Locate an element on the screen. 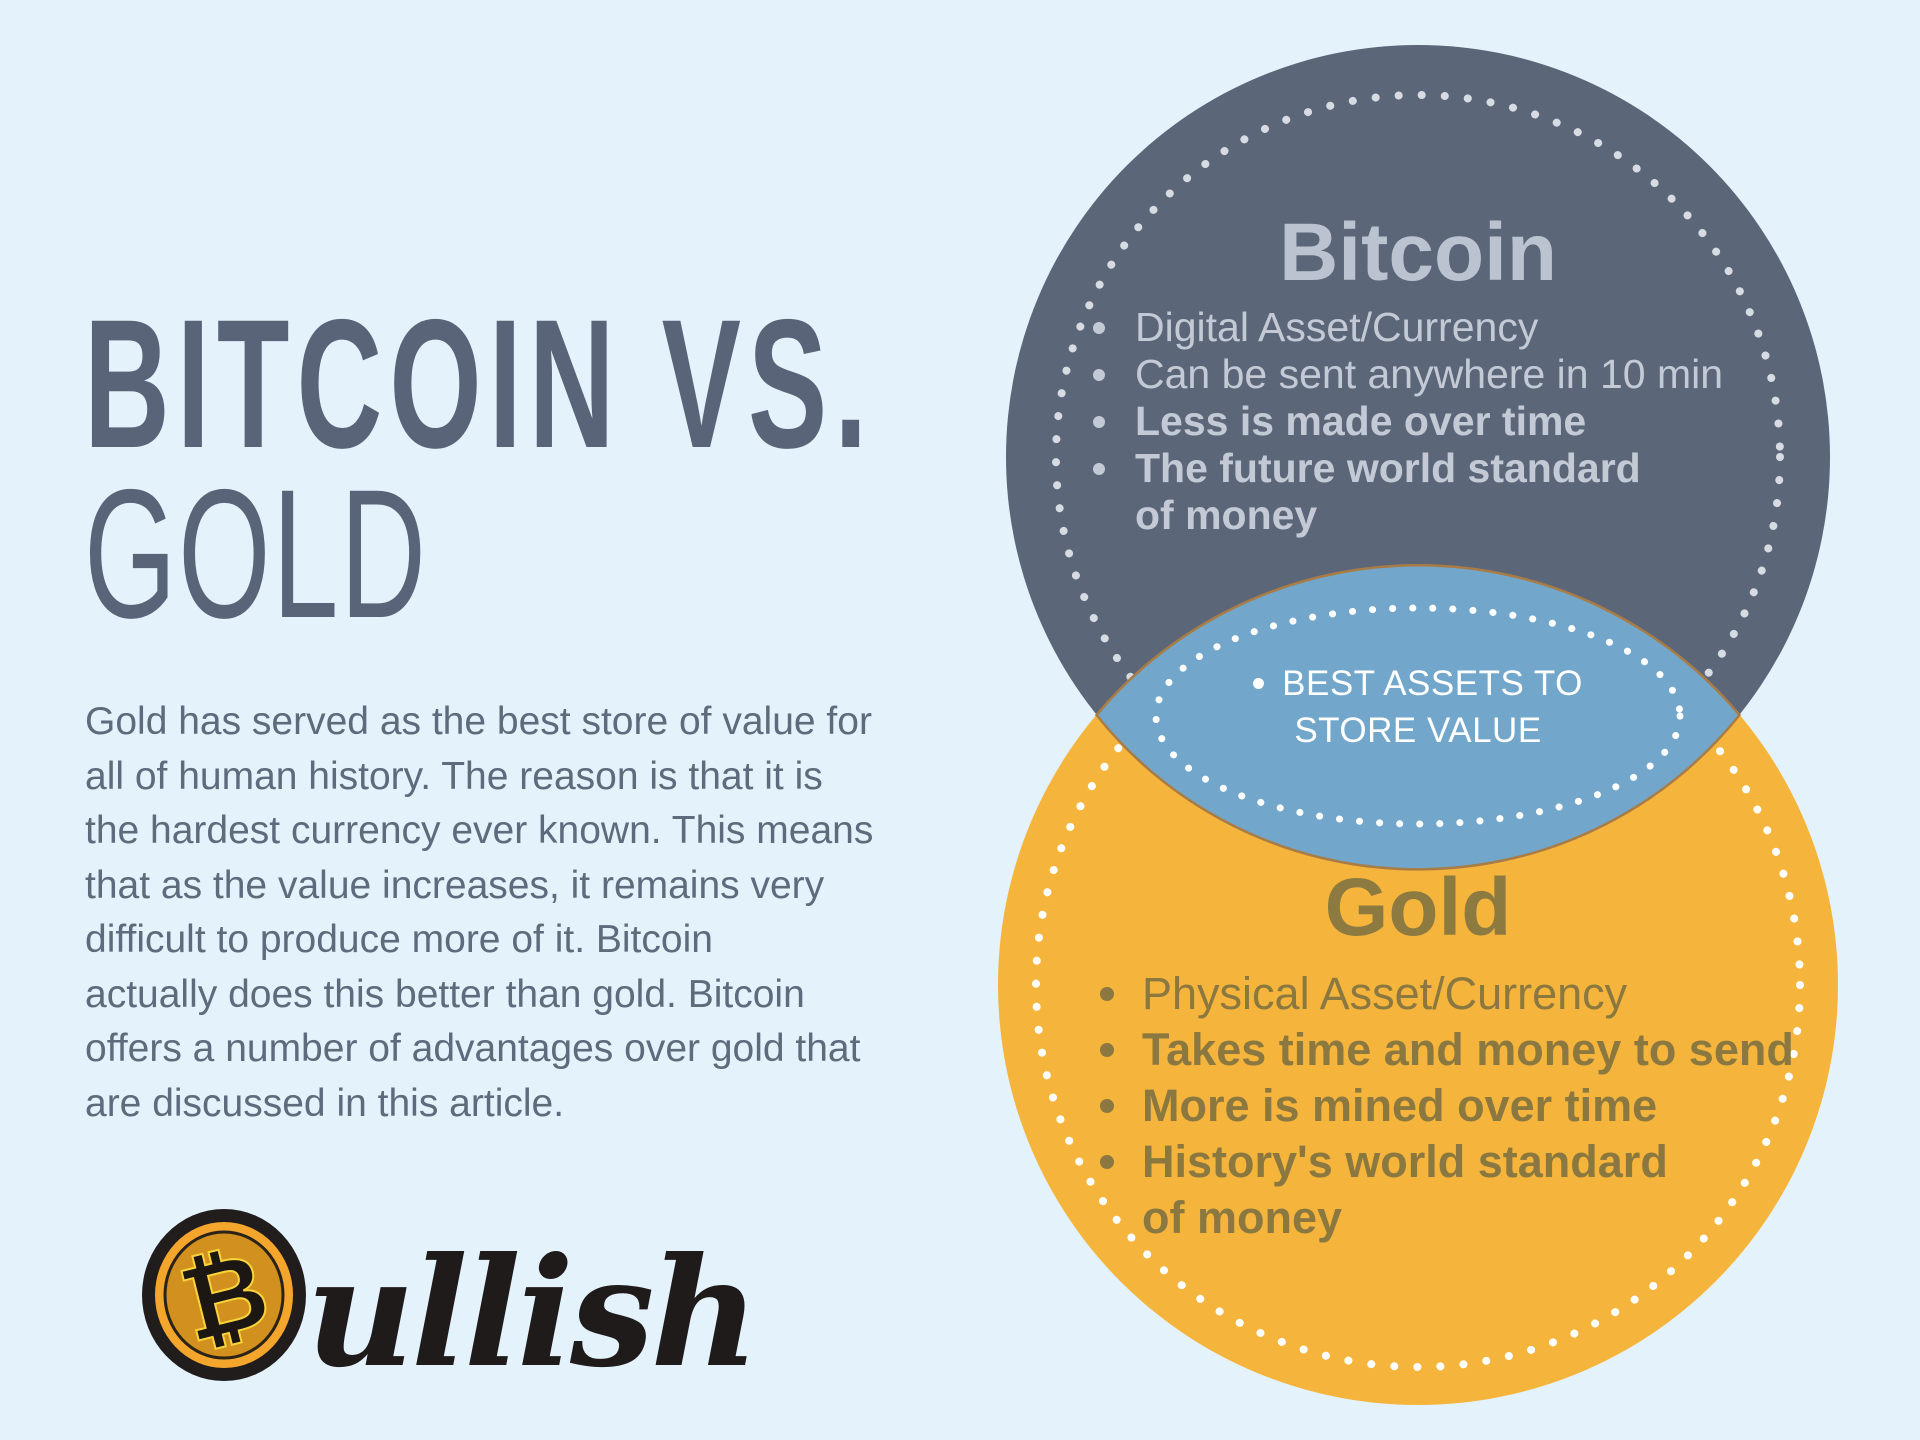 The width and height of the screenshot is (1920, 1440). bitcoin-bullet: Less is made over time is located at coordinates (1408, 421).